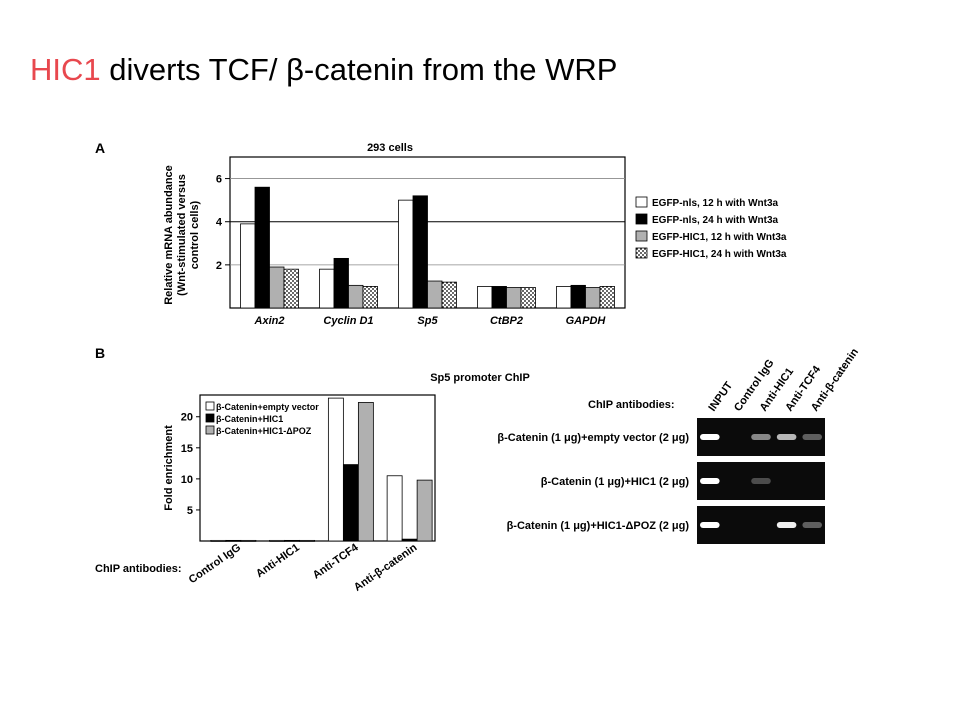  Describe the element at coordinates (598, 526) in the screenshot. I see `gel-row-label: β-Catenin (1 μg)+HIC1-ΔPOZ (2 μg)` at that location.